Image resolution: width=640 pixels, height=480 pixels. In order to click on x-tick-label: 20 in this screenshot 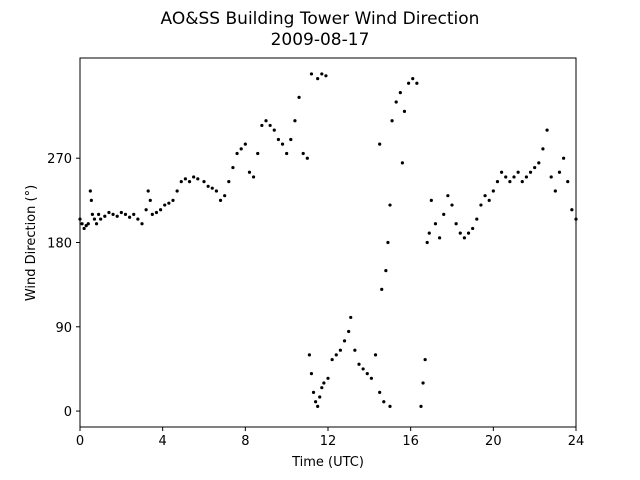, I will do `click(493, 441)`.